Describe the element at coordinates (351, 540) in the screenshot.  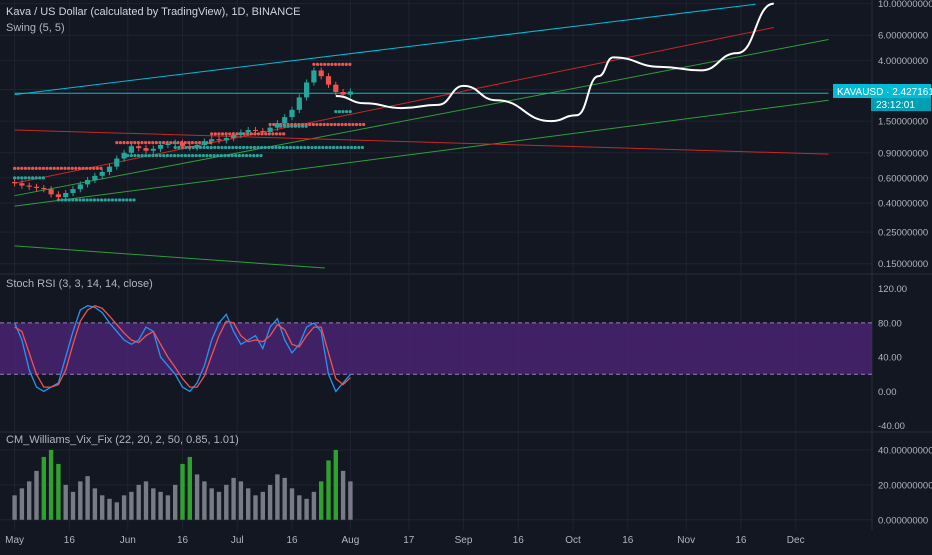
I see `x-tick-label: Aug` at that location.